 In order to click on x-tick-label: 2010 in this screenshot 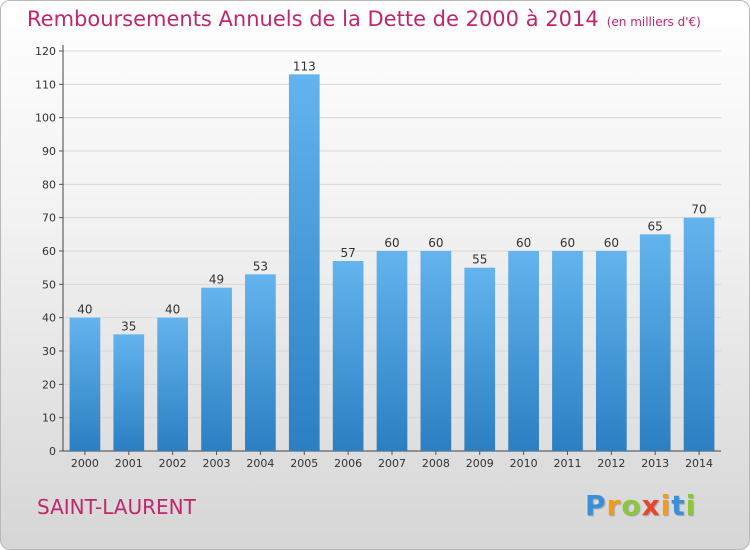, I will do `click(524, 463)`.